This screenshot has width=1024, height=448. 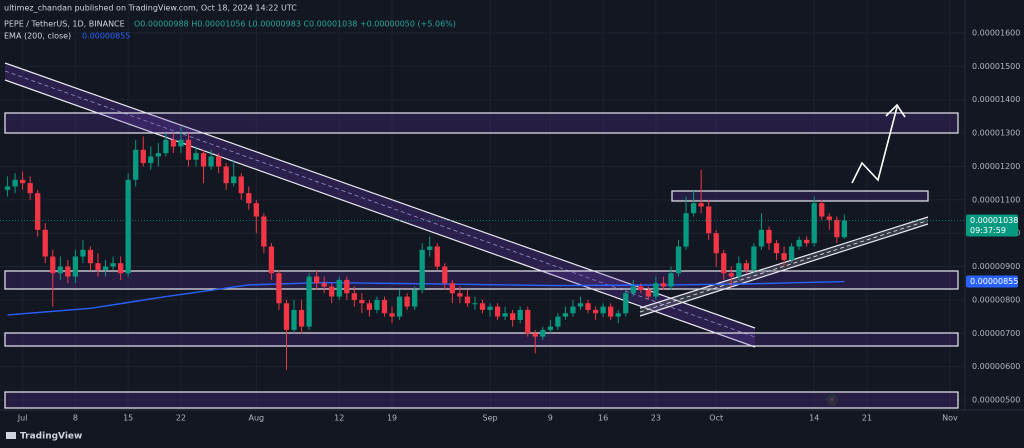 I want to click on x-tick-label: 14, so click(x=814, y=418).